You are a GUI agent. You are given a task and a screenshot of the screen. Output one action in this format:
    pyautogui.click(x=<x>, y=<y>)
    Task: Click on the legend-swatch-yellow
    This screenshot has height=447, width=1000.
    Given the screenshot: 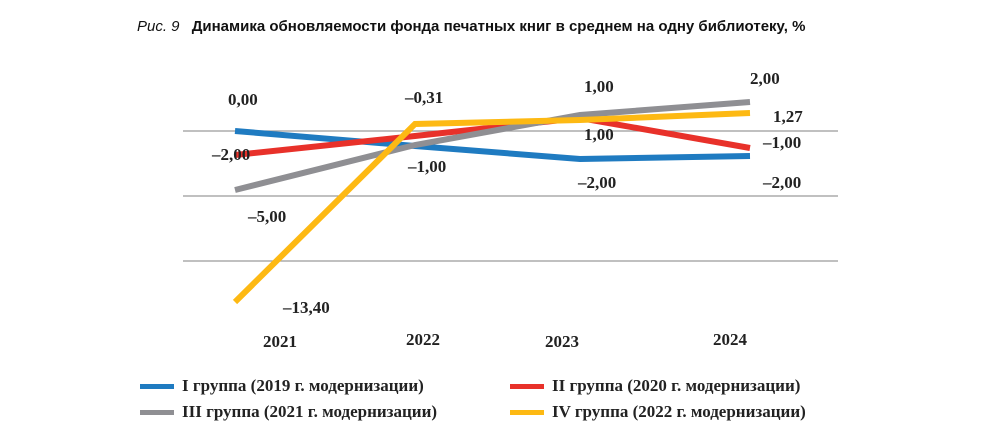 What is the action you would take?
    pyautogui.click(x=527, y=412)
    